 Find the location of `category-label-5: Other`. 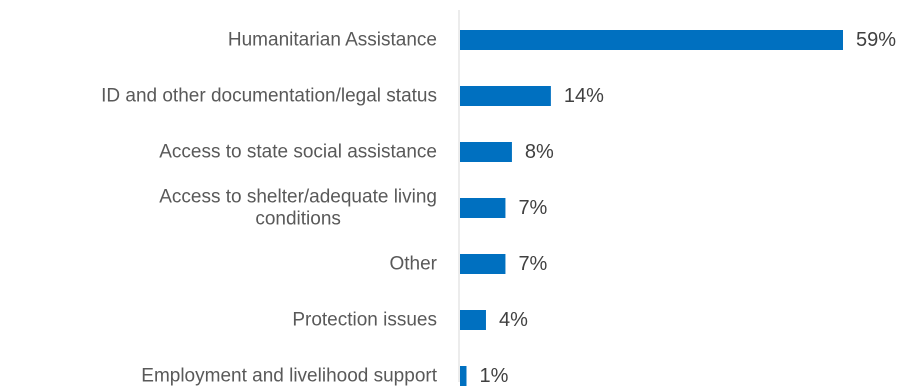

category-label-5: Other is located at coordinates (413, 264).